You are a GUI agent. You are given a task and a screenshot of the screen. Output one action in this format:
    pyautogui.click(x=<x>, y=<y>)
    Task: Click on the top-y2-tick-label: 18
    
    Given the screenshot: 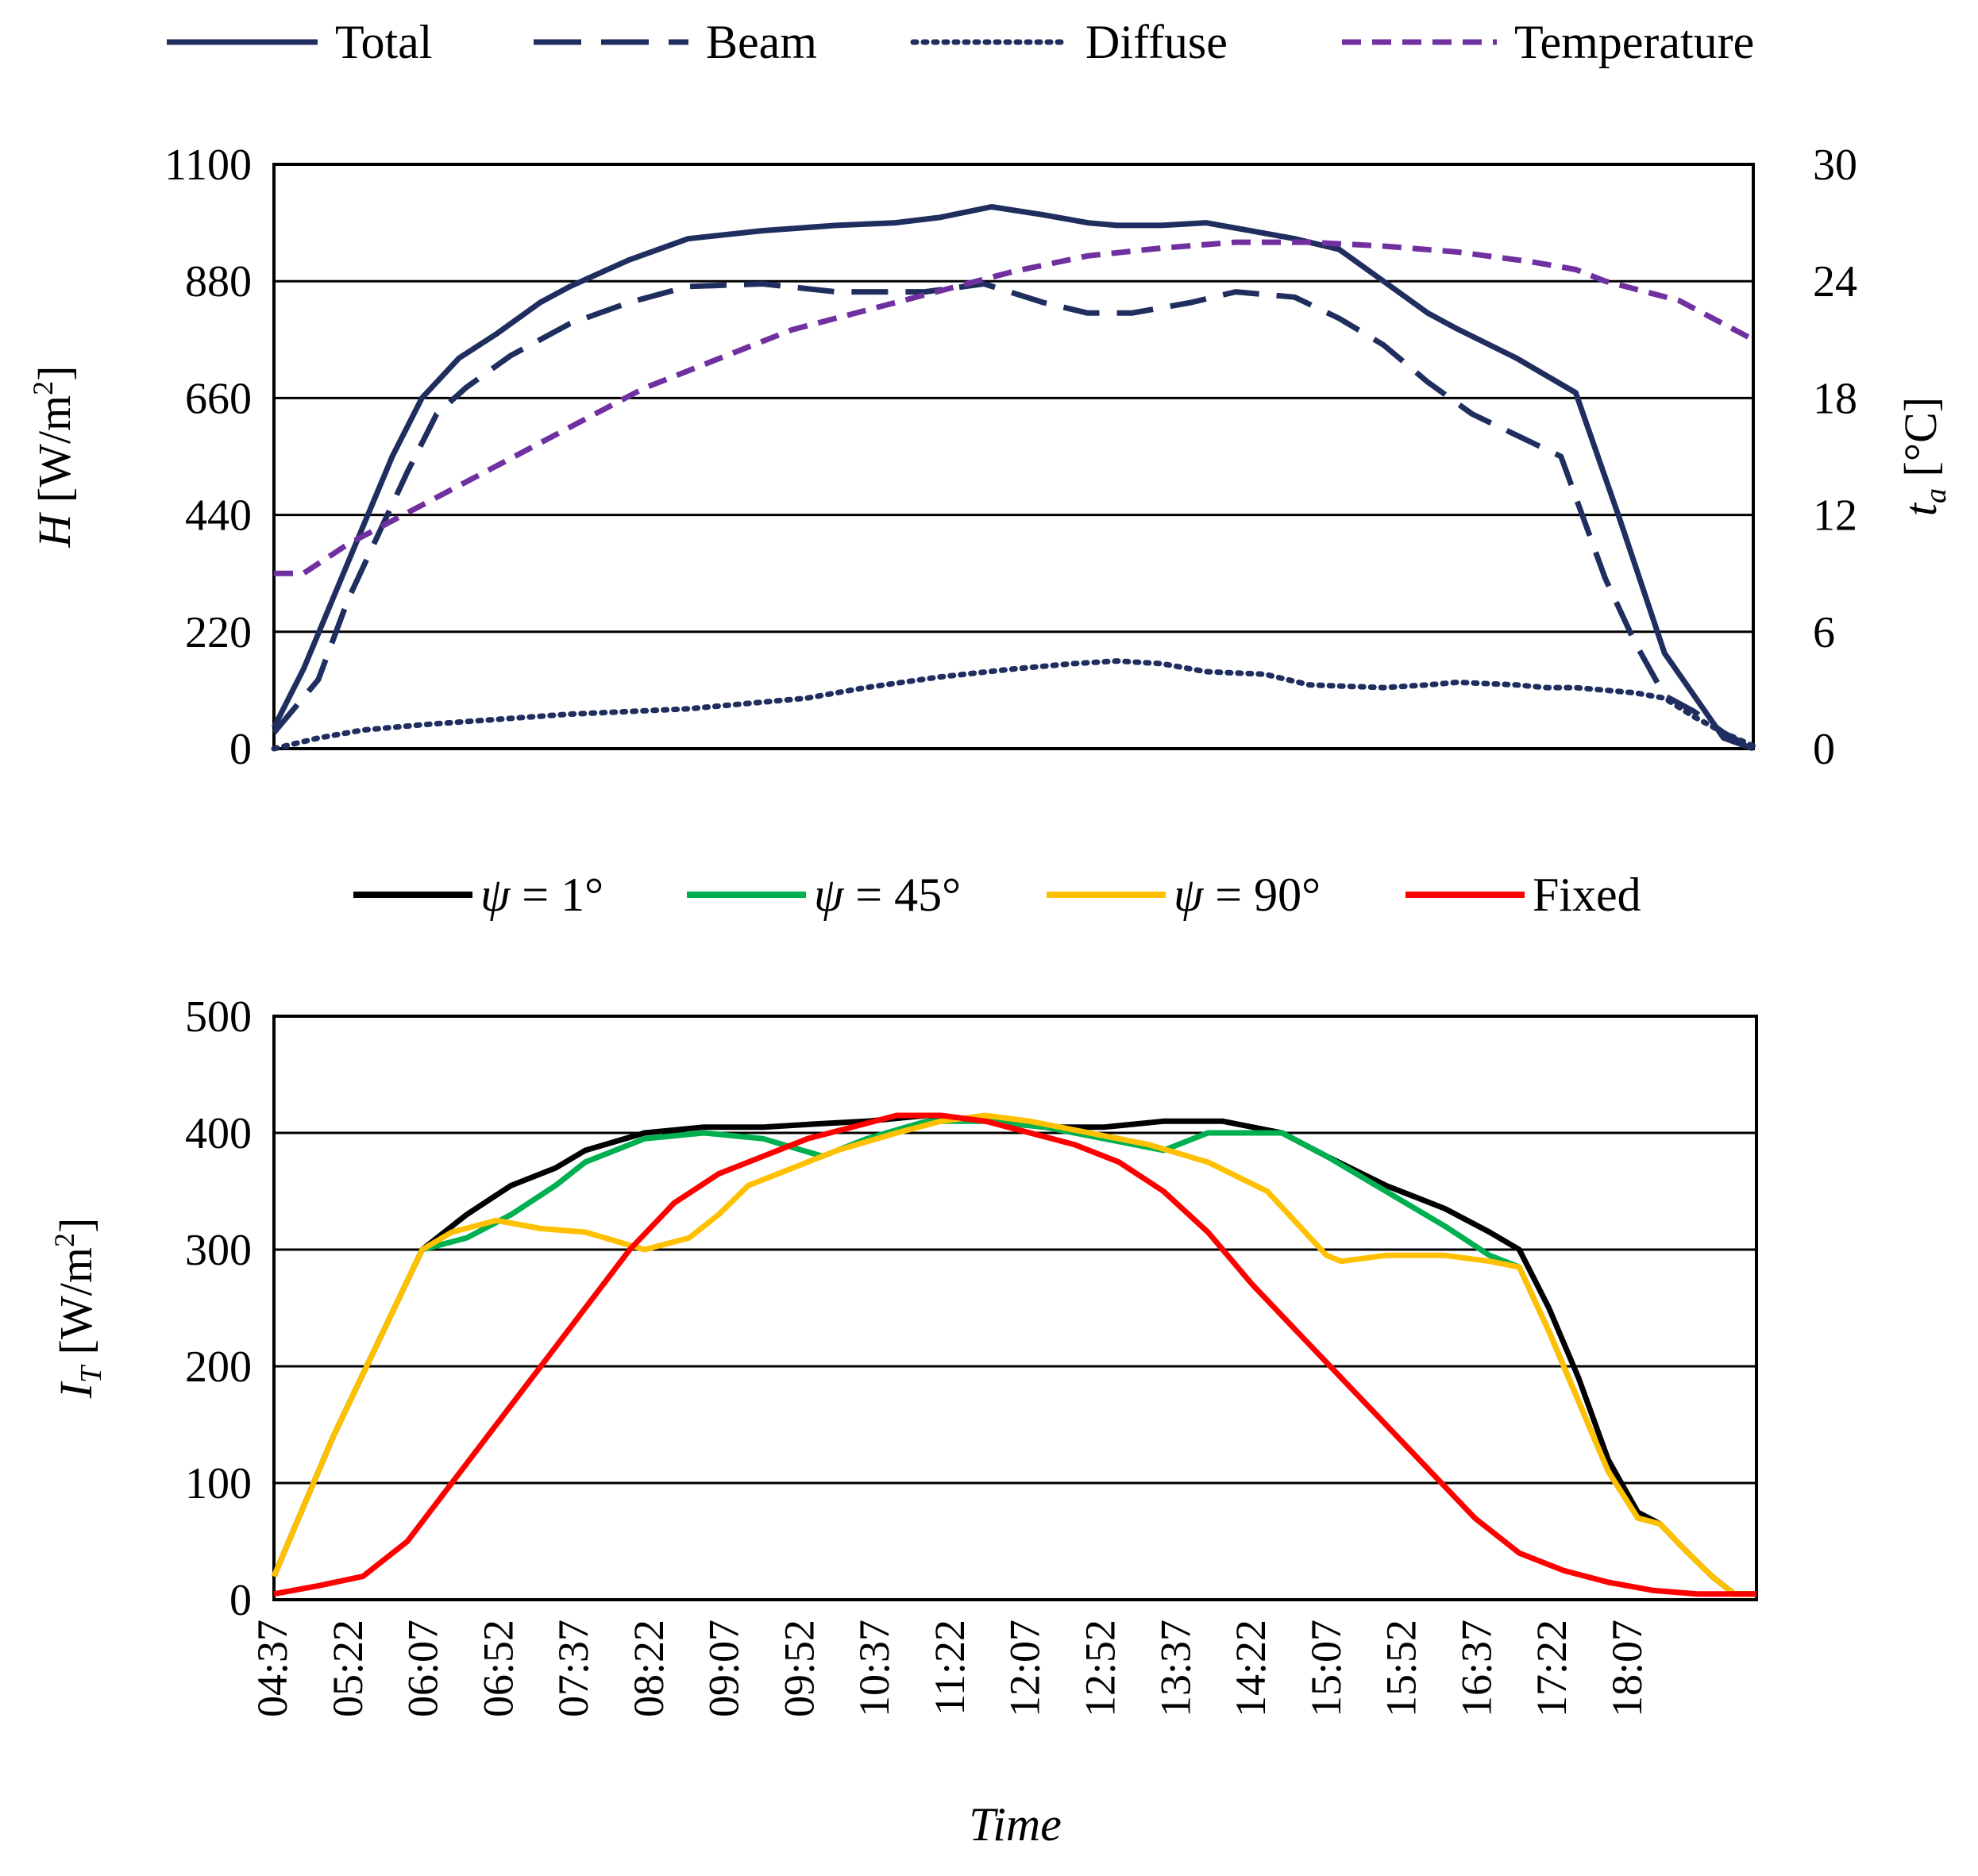 What is the action you would take?
    pyautogui.click(x=1835, y=399)
    